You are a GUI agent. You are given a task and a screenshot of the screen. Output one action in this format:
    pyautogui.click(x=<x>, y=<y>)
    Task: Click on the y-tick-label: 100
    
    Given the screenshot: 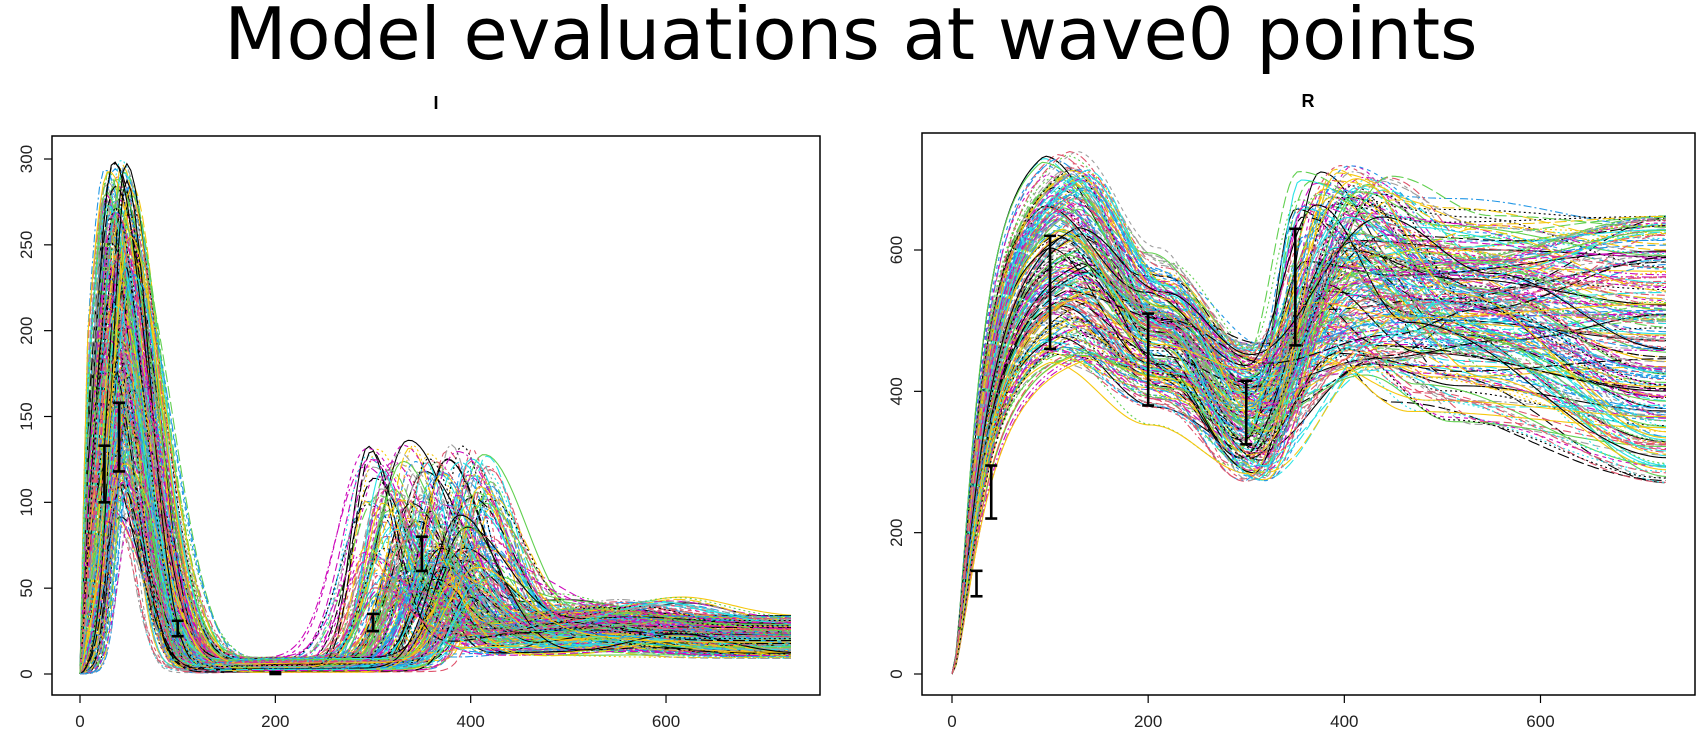 What is the action you would take?
    pyautogui.click(x=26, y=502)
    